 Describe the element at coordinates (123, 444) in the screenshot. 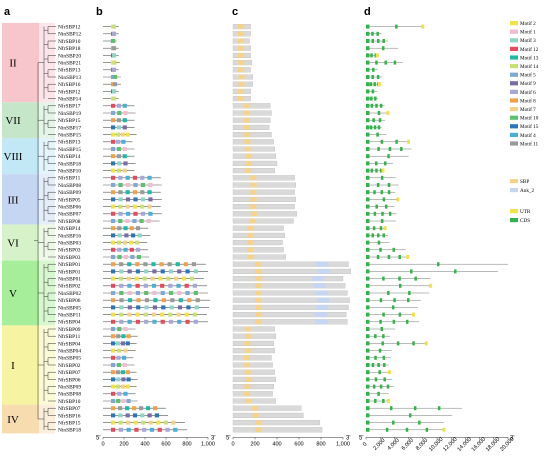

I see `b-tick-label: 200` at that location.